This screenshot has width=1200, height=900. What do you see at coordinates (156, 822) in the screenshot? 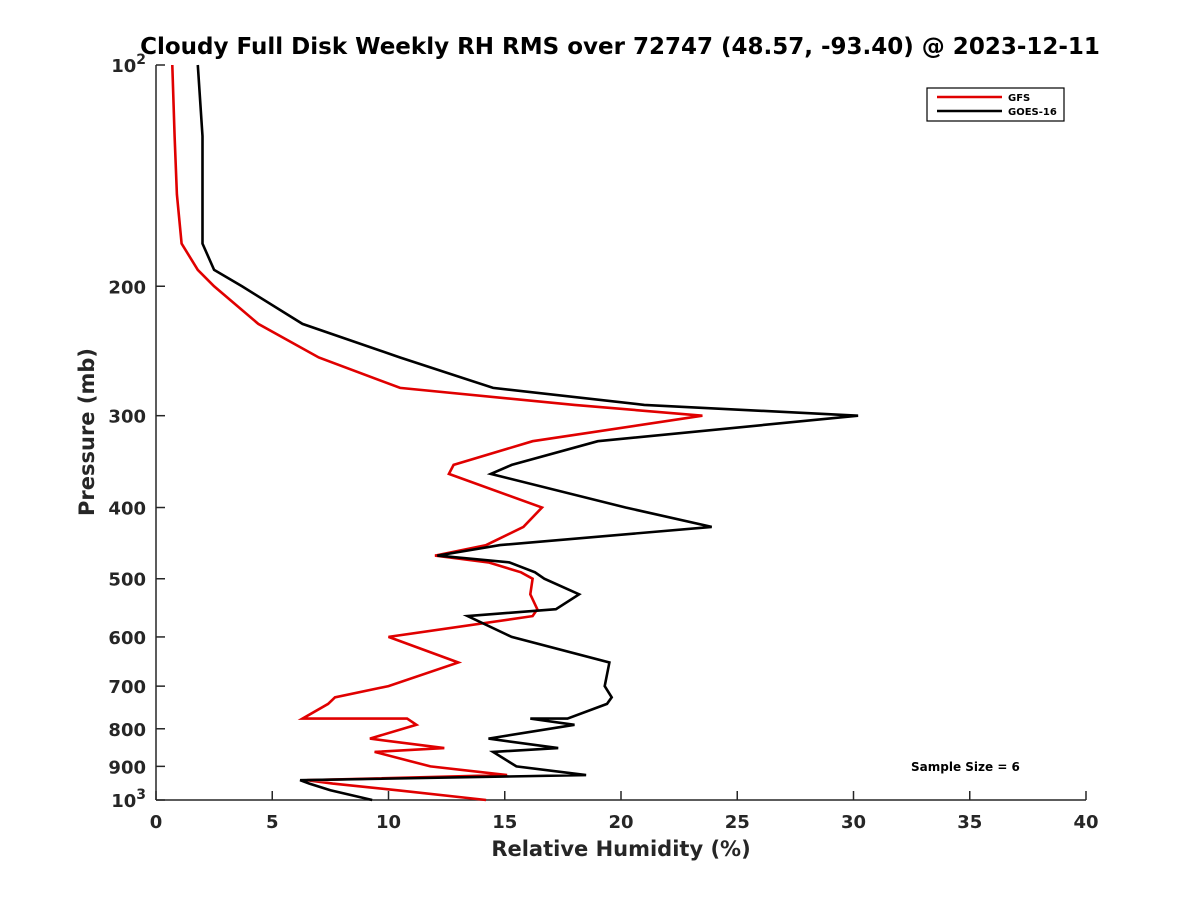
I see `x-tick-label: 0` at bounding box center [156, 822].